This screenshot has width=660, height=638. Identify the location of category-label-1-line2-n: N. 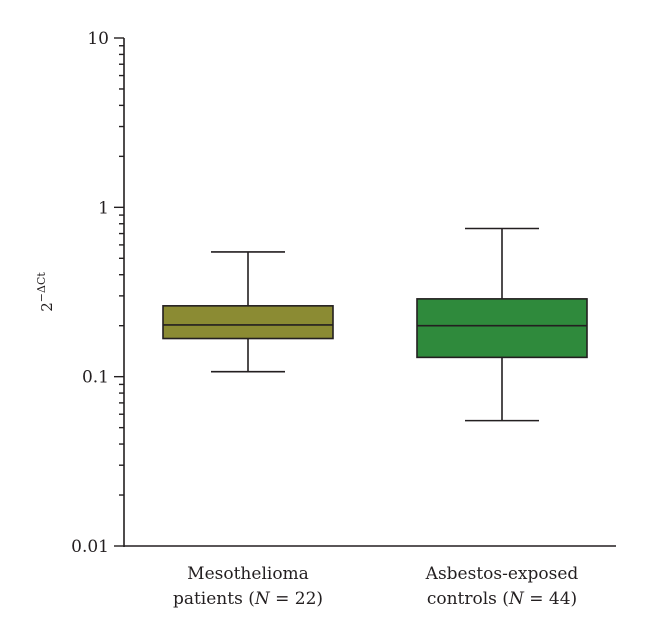
(262, 599).